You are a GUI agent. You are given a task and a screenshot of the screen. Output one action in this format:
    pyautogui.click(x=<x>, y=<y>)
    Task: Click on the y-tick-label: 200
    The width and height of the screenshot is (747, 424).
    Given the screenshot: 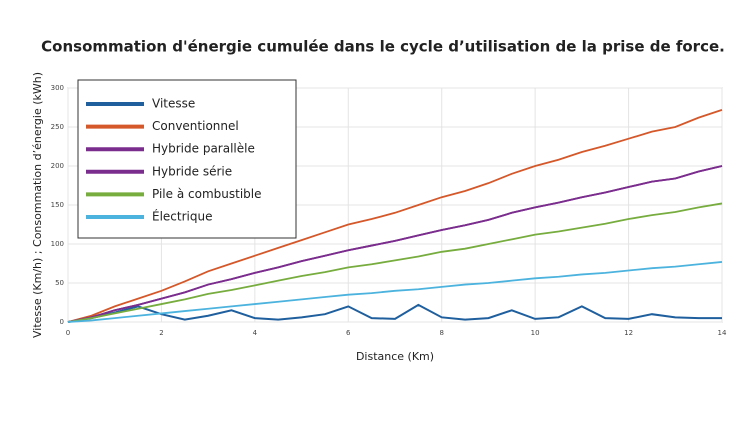 What is the action you would take?
    pyautogui.click(x=57, y=166)
    